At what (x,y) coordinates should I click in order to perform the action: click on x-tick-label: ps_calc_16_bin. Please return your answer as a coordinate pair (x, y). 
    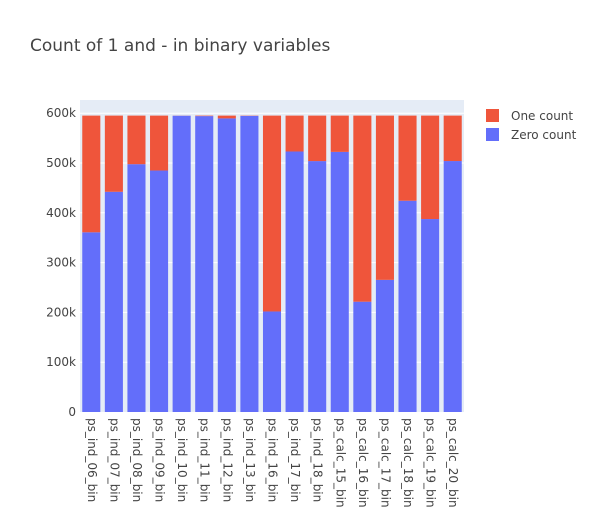
    Looking at the image, I should click on (363, 463).